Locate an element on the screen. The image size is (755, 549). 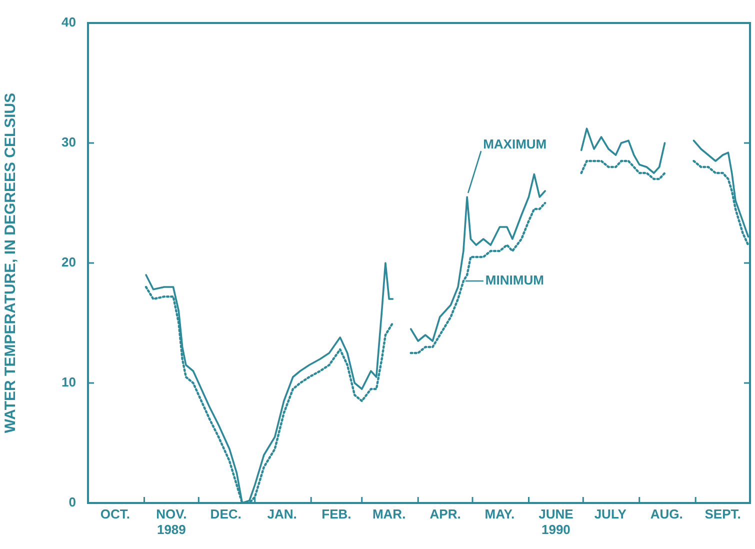
y-tick-label: 20 is located at coordinates (69, 262).